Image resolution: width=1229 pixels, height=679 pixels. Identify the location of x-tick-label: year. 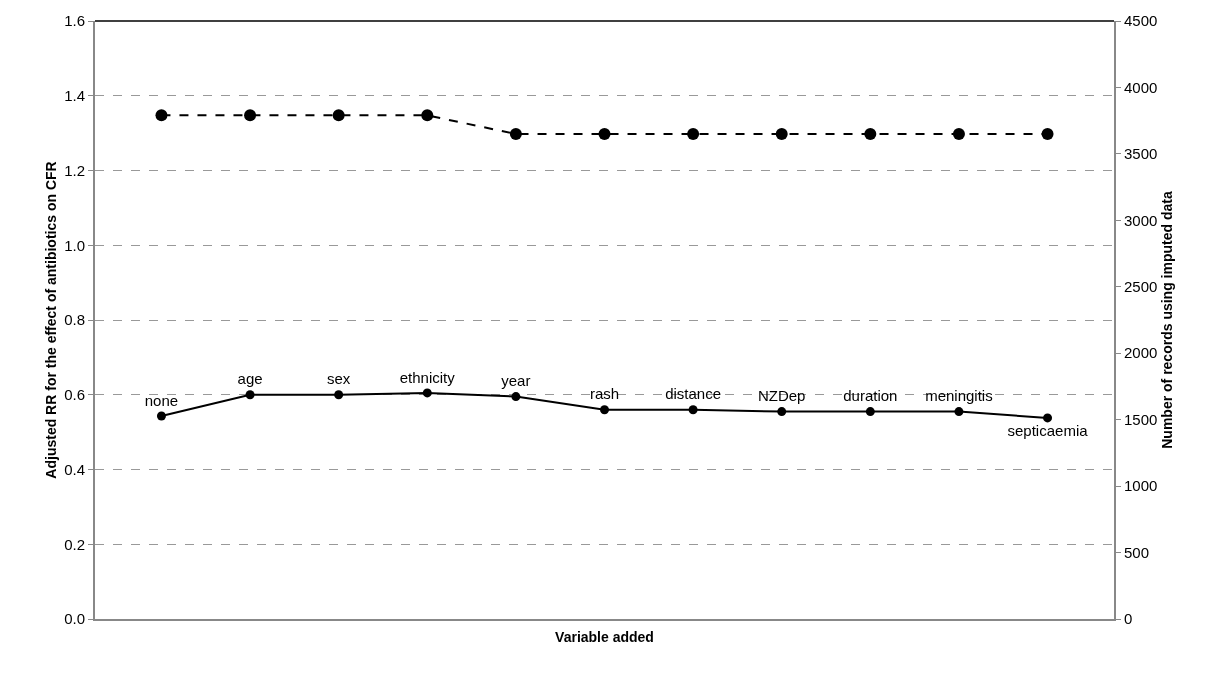
(516, 381).